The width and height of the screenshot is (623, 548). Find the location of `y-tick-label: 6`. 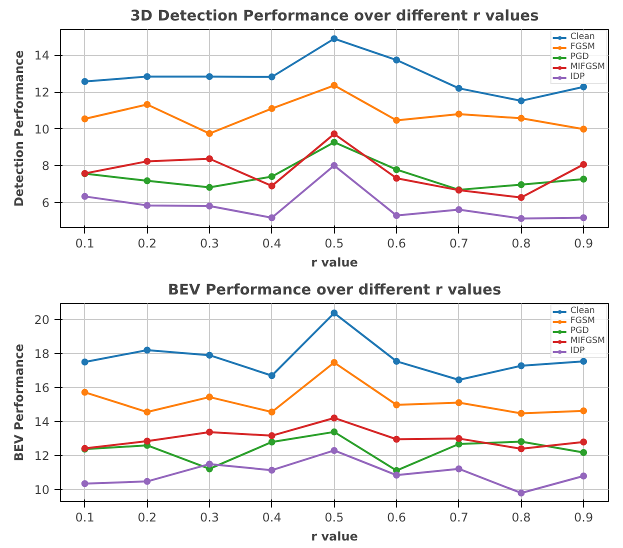

y-tick-label: 6 is located at coordinates (46, 203).